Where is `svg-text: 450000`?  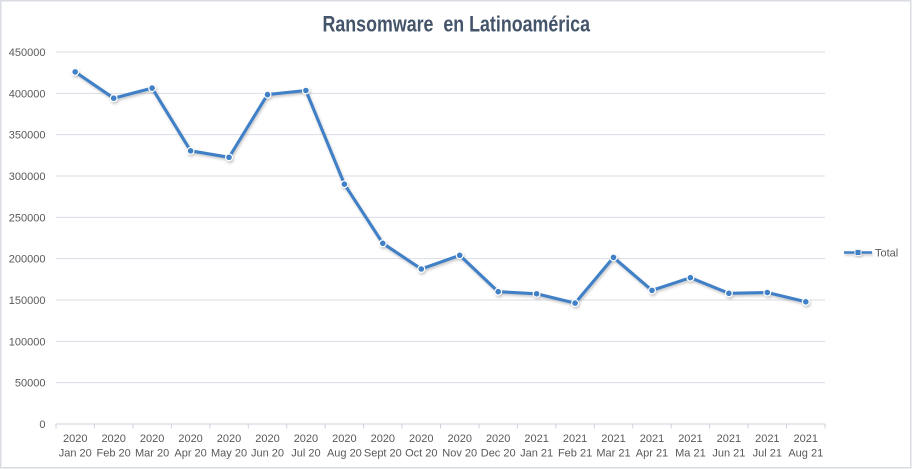
svg-text: 450000 is located at coordinates (27, 53).